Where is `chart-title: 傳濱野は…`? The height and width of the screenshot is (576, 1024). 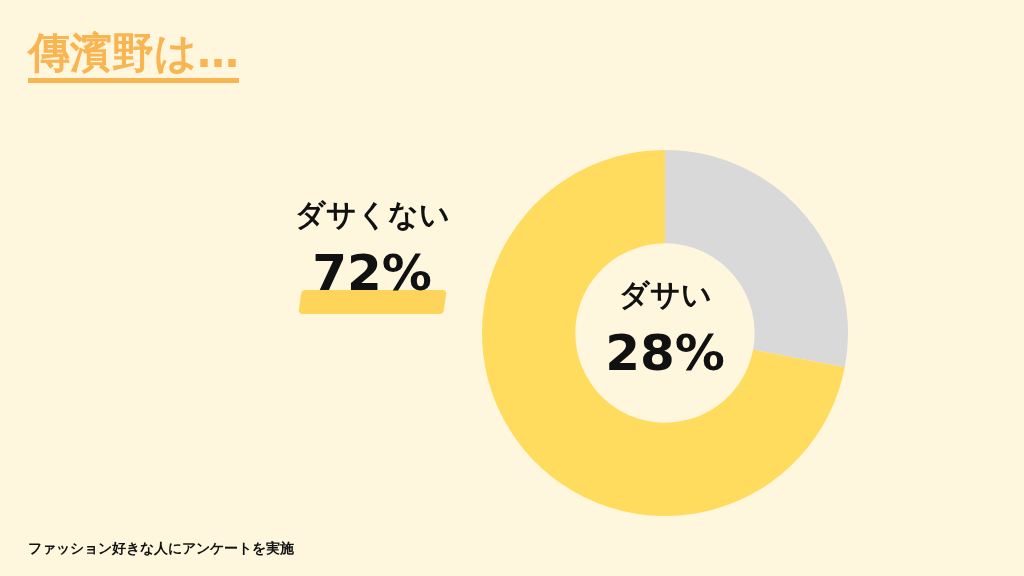
chart-title: 傳濱野は… is located at coordinates (133, 56).